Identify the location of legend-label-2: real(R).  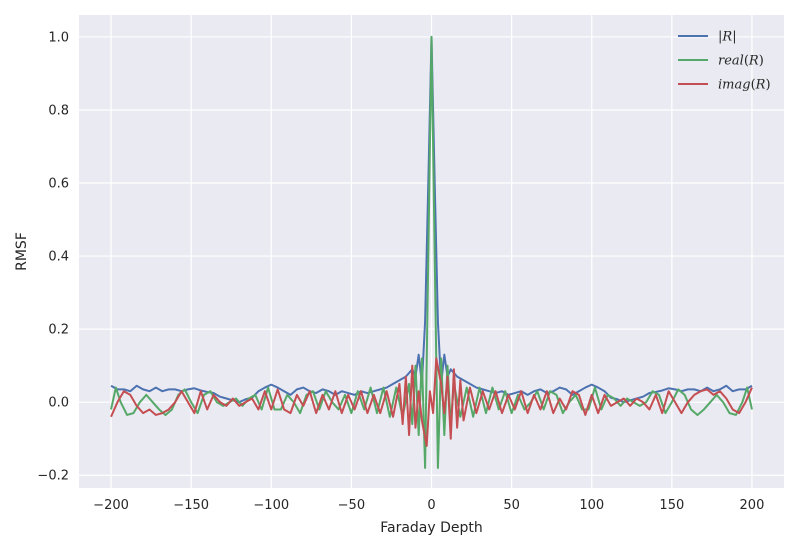
(741, 61).